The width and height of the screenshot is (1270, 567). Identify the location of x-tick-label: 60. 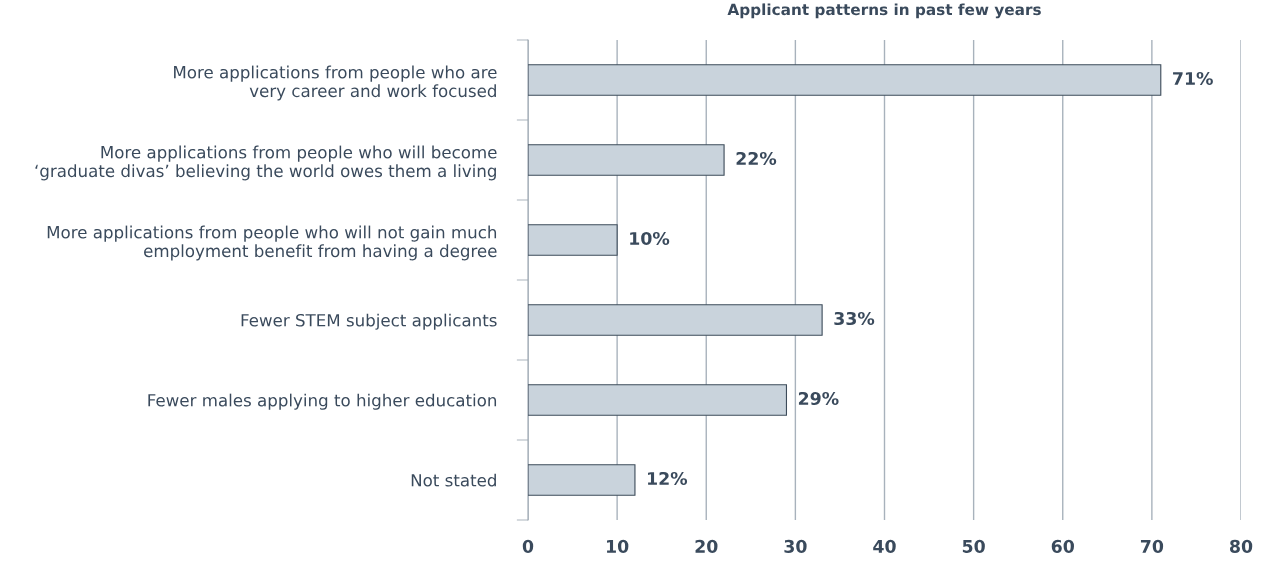
(1062, 546).